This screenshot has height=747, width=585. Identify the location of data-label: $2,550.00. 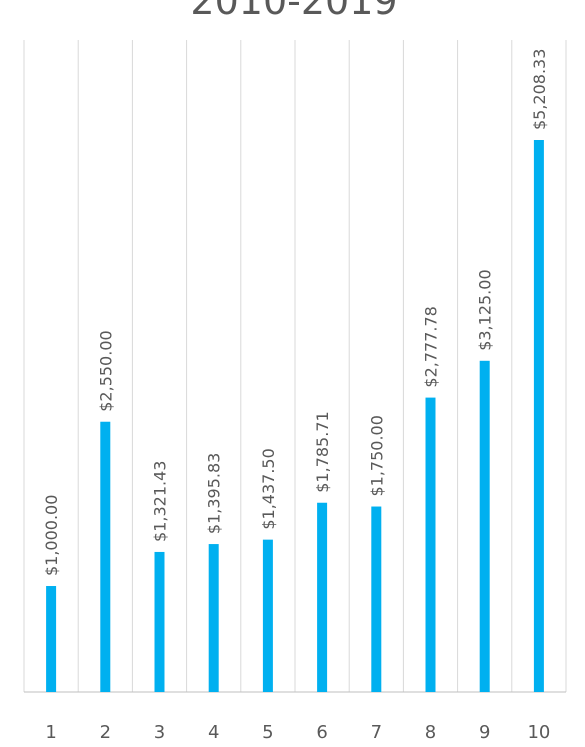
(105, 370).